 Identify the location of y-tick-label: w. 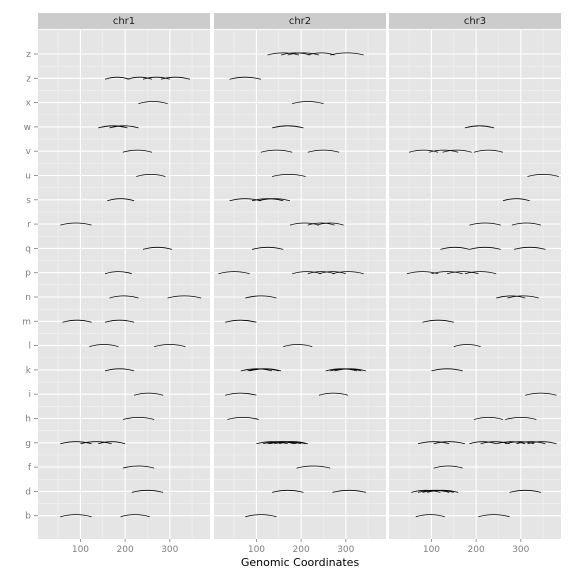
(27, 128).